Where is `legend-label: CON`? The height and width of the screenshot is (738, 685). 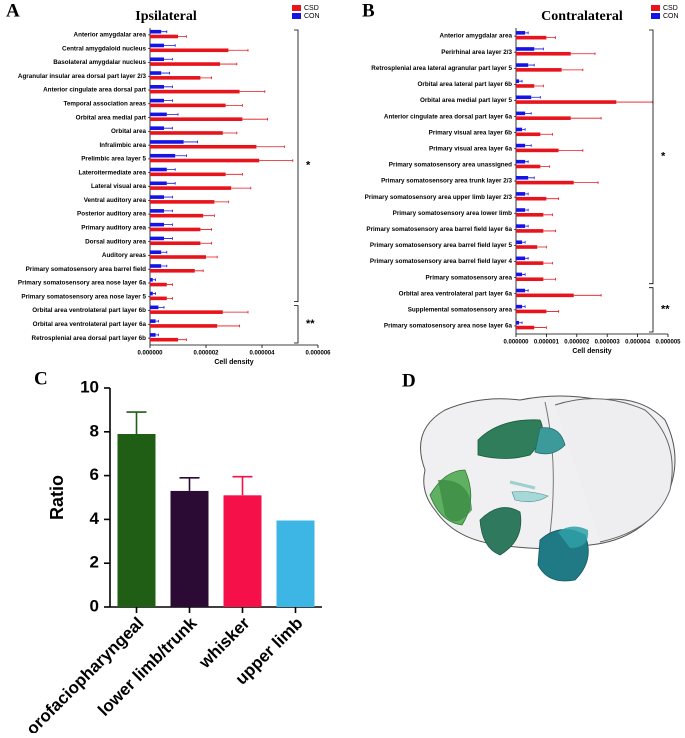
legend-label: CON is located at coordinates (312, 16).